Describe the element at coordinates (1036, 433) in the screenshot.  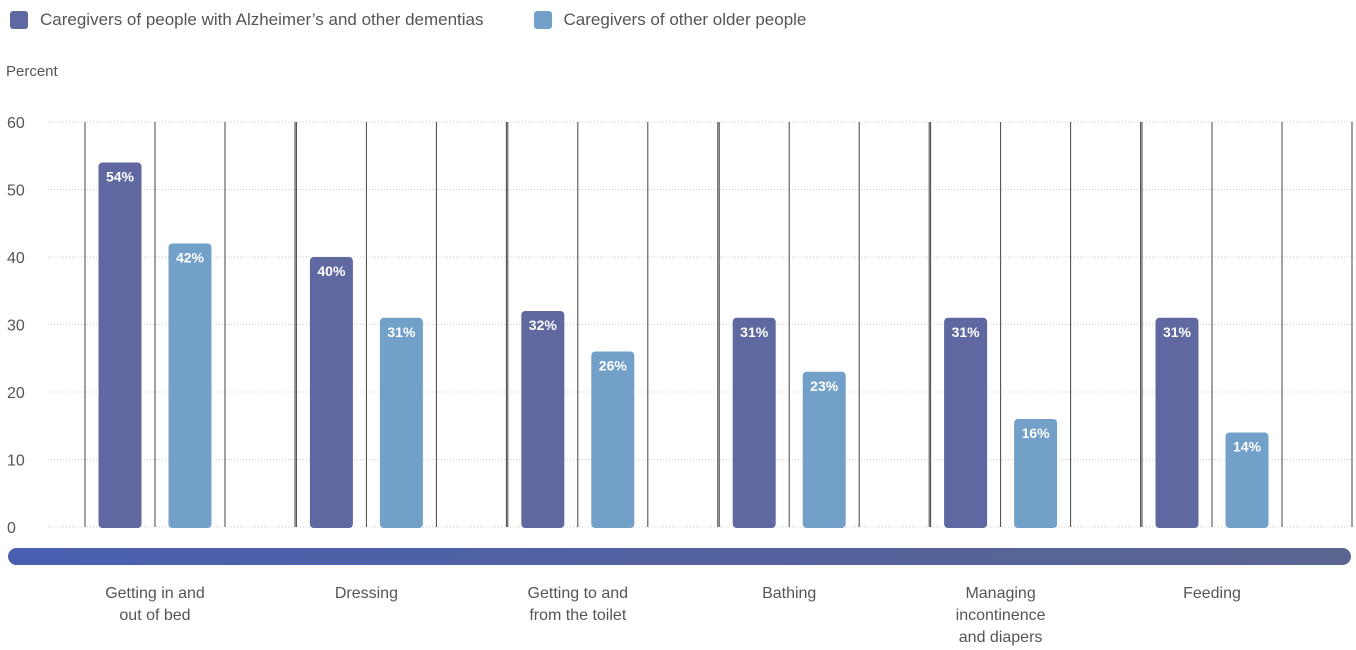
I see `bar-value-label: 16%` at that location.